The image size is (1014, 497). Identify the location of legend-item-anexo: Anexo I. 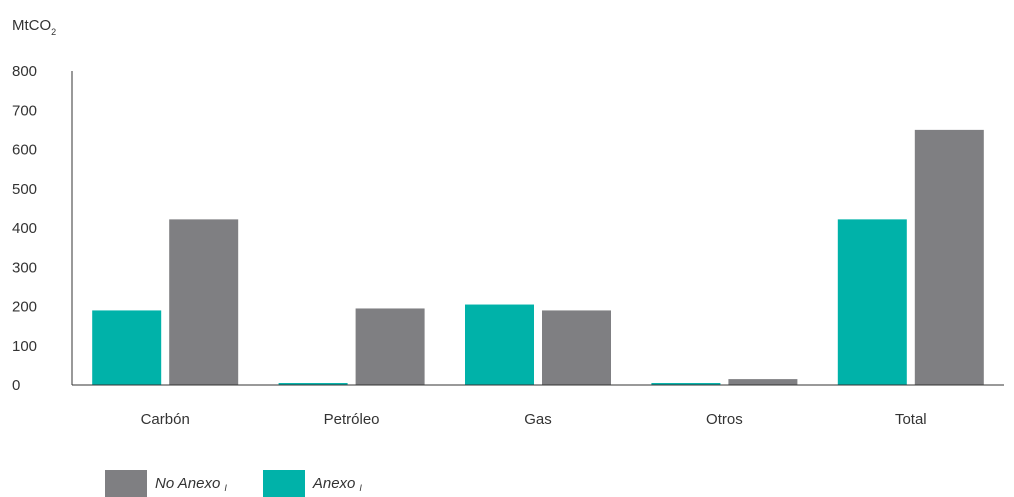
(312, 483).